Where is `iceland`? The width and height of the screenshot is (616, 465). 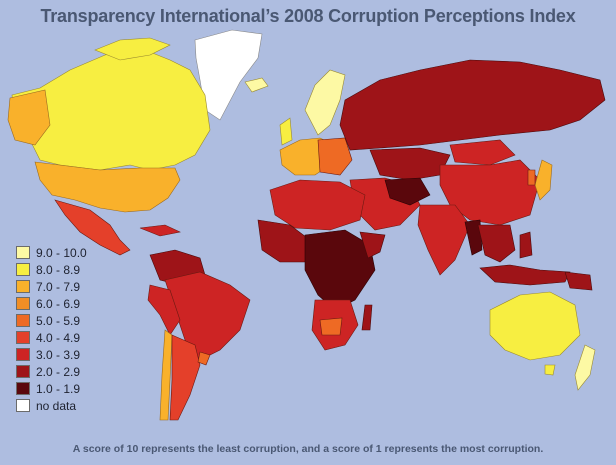
iceland is located at coordinates (256, 85).